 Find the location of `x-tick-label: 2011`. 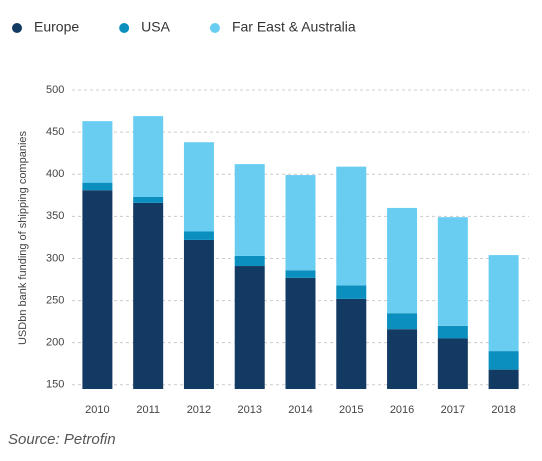

x-tick-label: 2011 is located at coordinates (148, 410).